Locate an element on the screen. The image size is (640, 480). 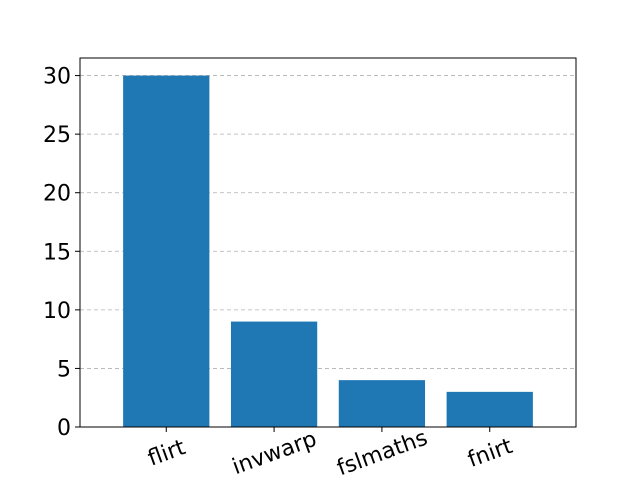
bar-fslmaths is located at coordinates (382, 403).